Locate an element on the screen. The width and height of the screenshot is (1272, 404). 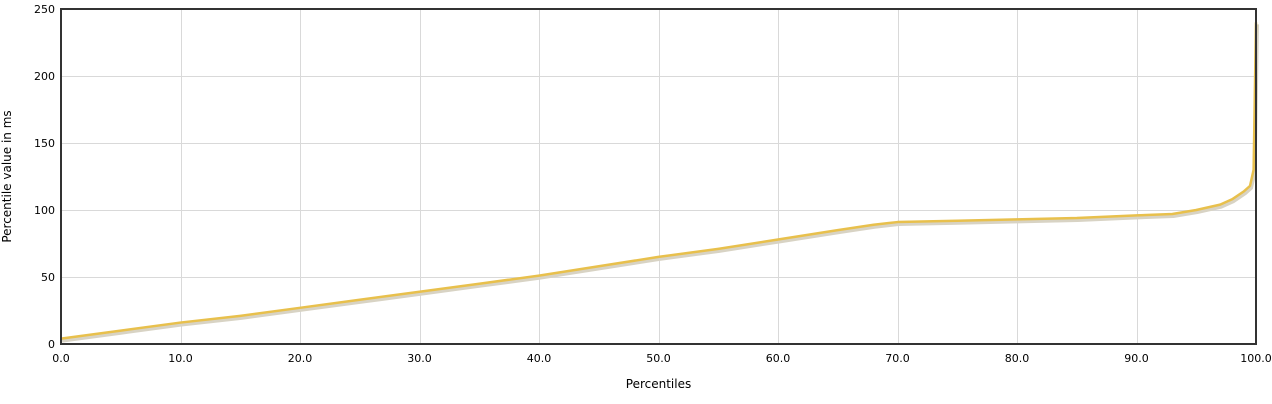
y-axis-ticks: 0 50 100 150 200 250 is located at coordinates (44, 177).